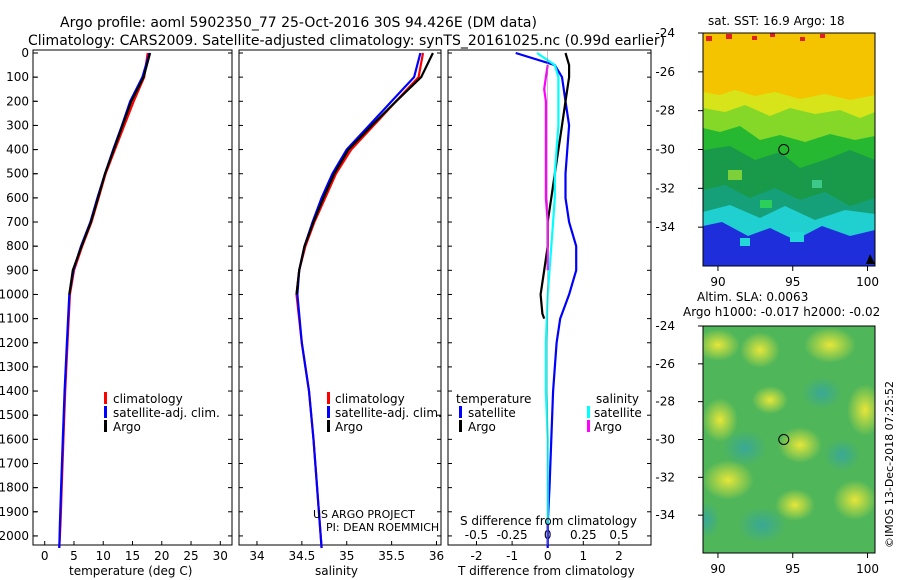  I want to click on series-line-s-argo, so click(546, 167).